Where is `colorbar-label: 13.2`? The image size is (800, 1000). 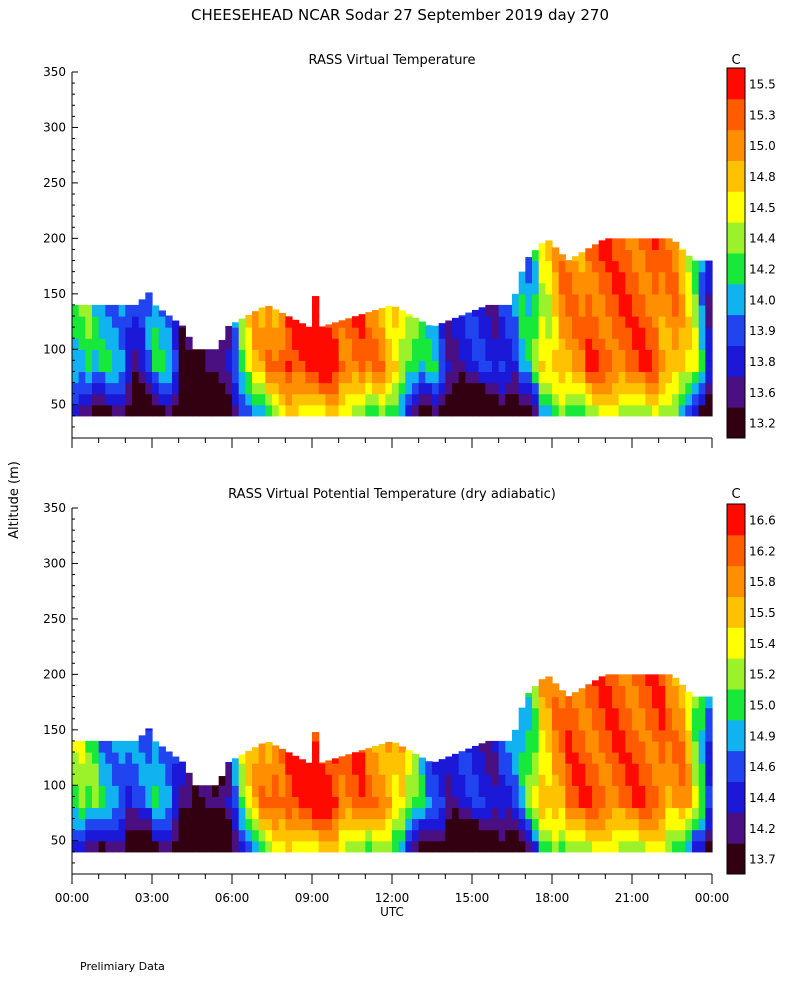
colorbar-label: 13.2 is located at coordinates (762, 424).